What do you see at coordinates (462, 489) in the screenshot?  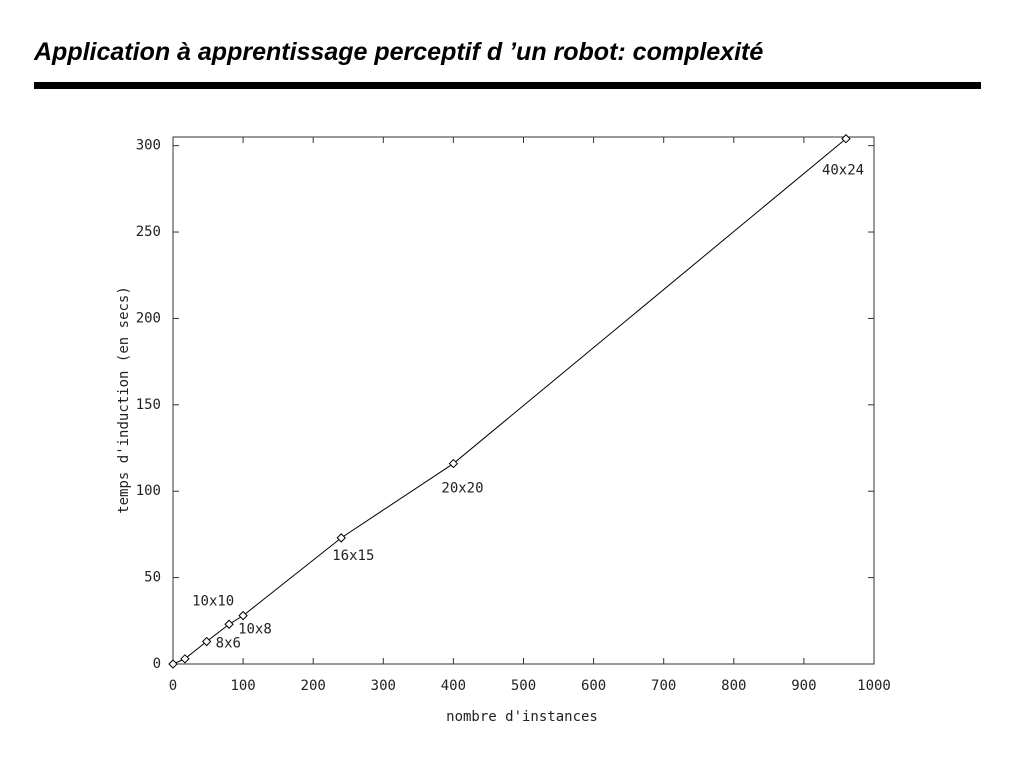 I see `point-label: 20x20` at bounding box center [462, 489].